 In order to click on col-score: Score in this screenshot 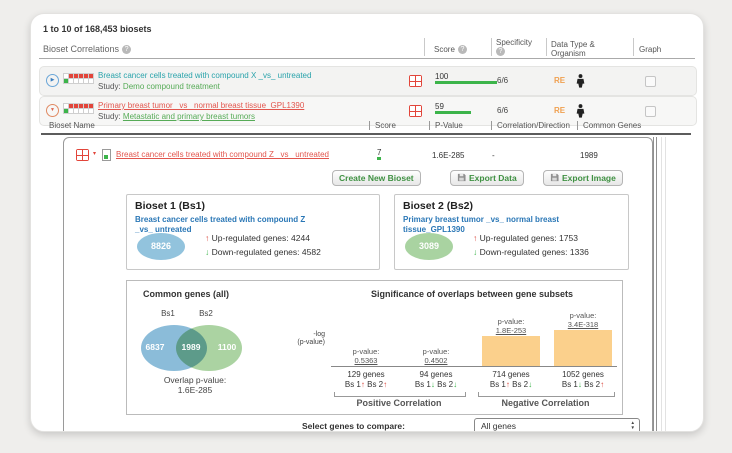, I will do `click(382, 125)`.